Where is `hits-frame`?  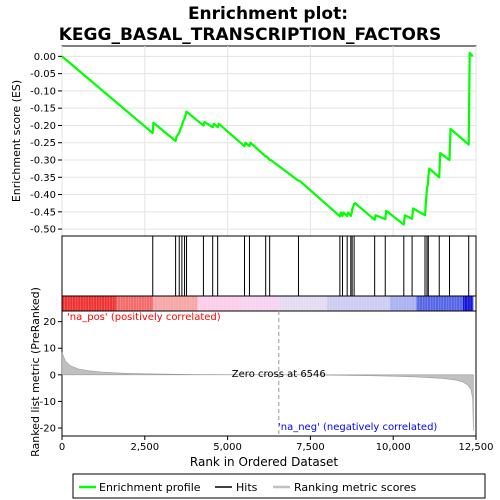
hits-frame is located at coordinates (269, 266).